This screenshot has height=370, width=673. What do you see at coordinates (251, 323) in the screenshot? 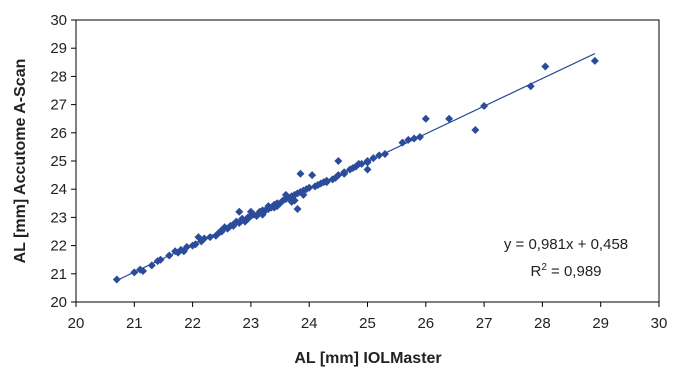
I see `x-tick-label: 23` at bounding box center [251, 323].